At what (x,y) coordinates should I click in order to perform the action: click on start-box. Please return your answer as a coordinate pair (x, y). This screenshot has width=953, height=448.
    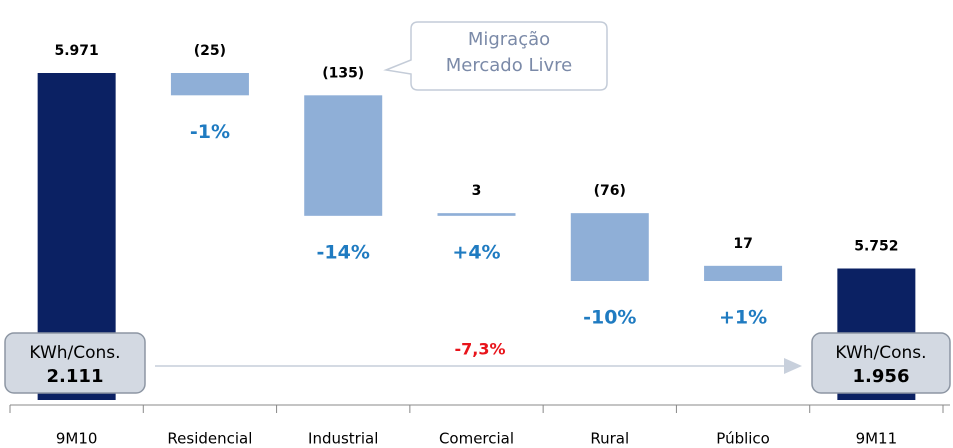
    Looking at the image, I should click on (75, 363).